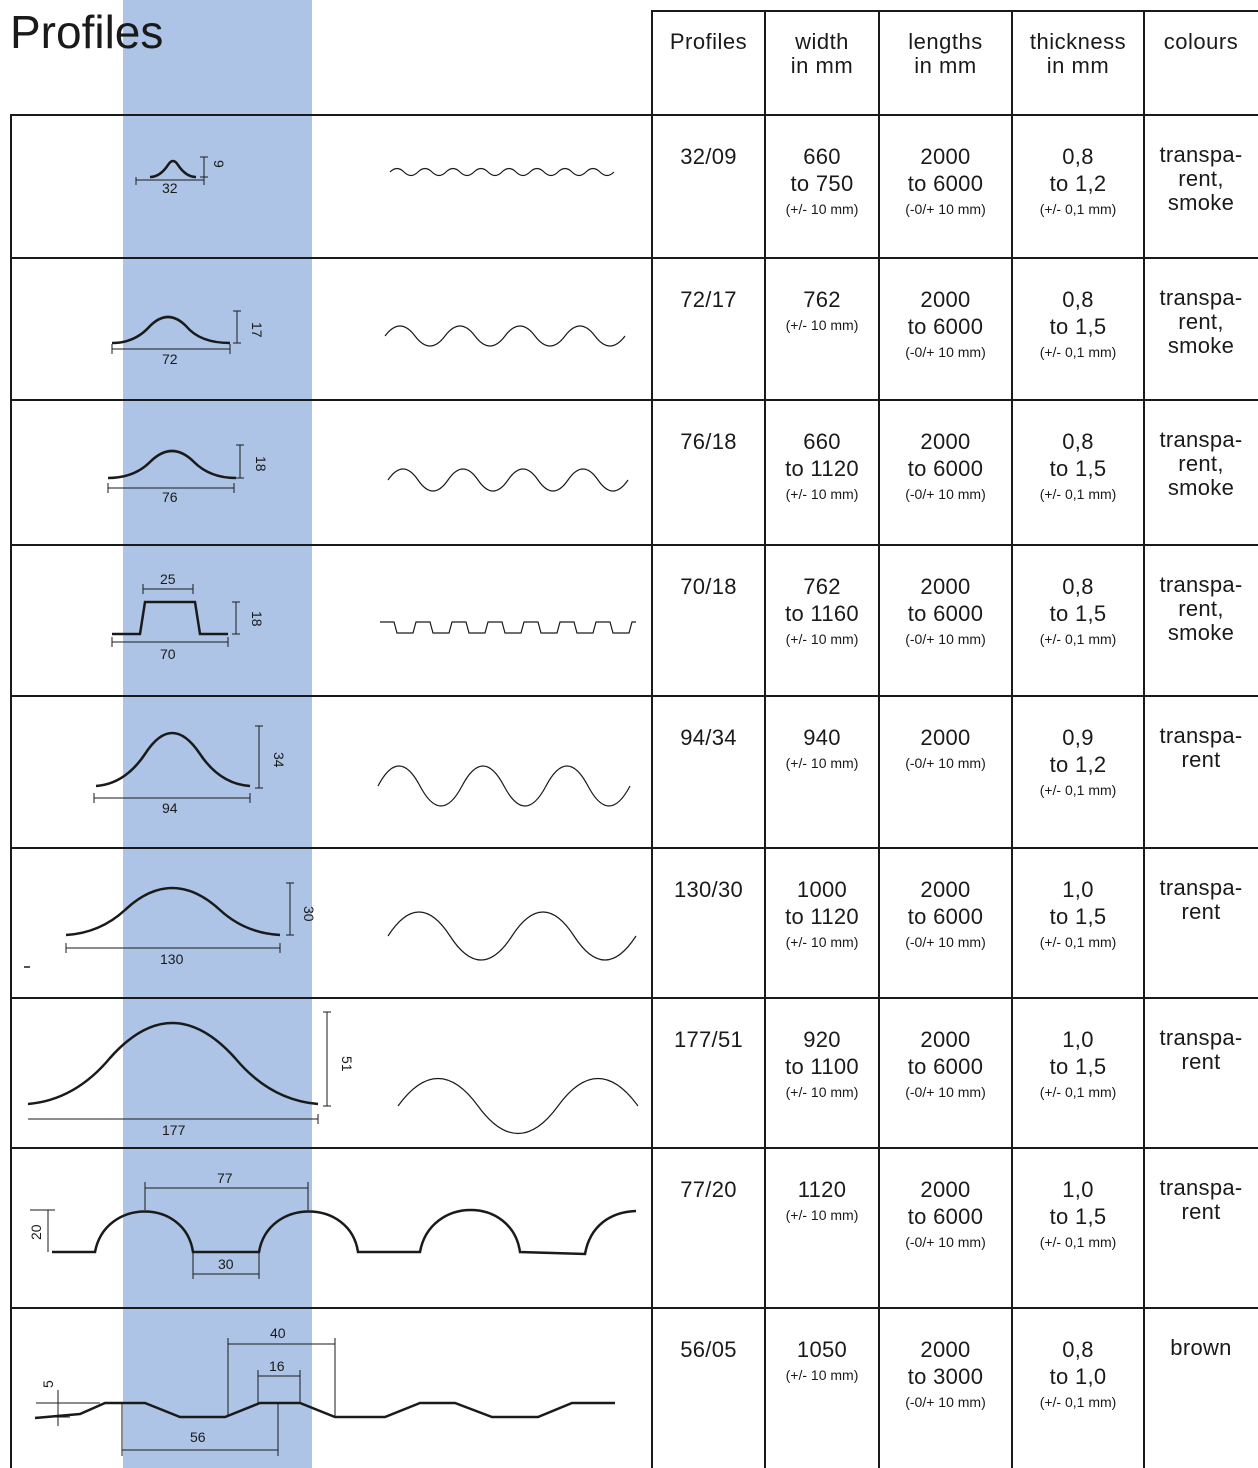  I want to click on width-cell: 762 (+/- 10 mm), so click(822, 311).